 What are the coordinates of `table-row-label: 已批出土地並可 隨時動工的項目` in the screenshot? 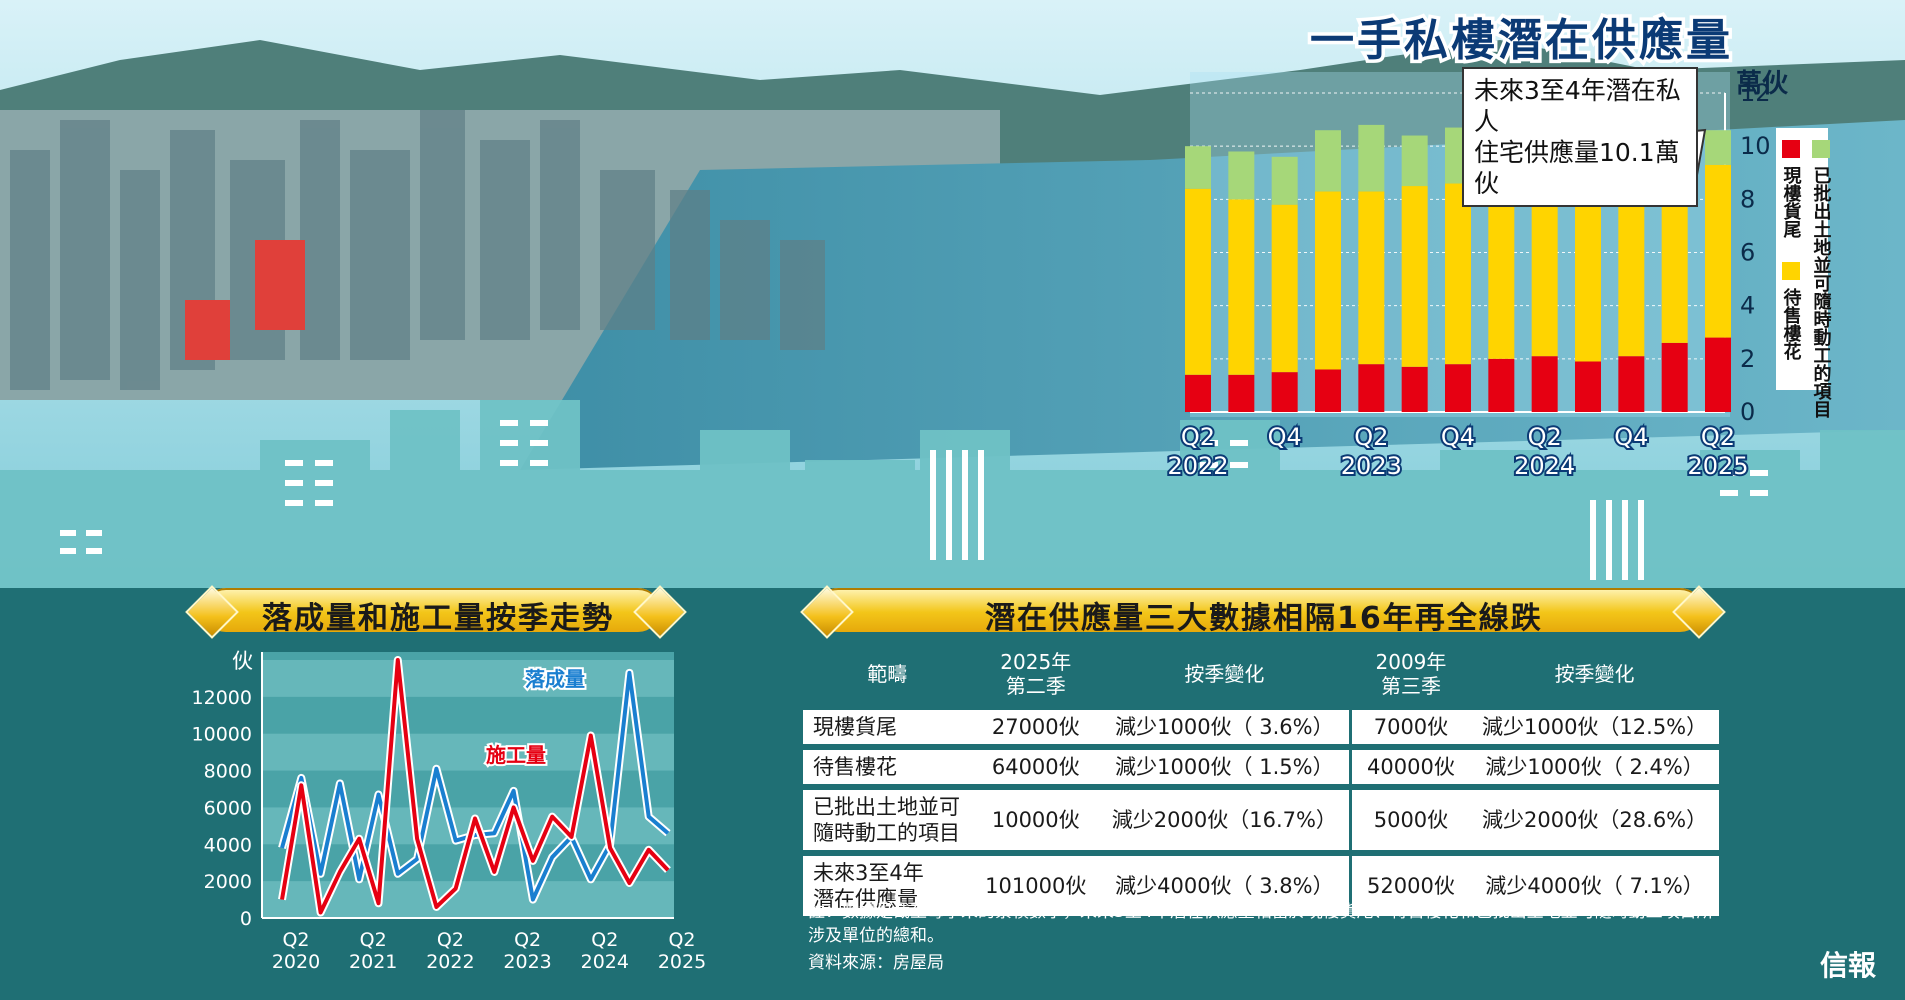 It's located at (887, 820).